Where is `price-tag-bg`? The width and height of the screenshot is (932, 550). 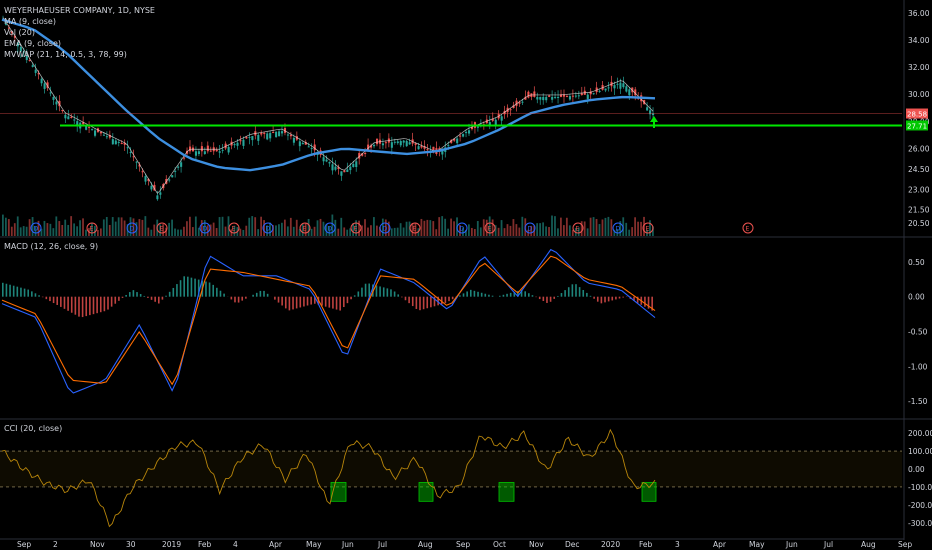 price-tag-bg is located at coordinates (917, 113).